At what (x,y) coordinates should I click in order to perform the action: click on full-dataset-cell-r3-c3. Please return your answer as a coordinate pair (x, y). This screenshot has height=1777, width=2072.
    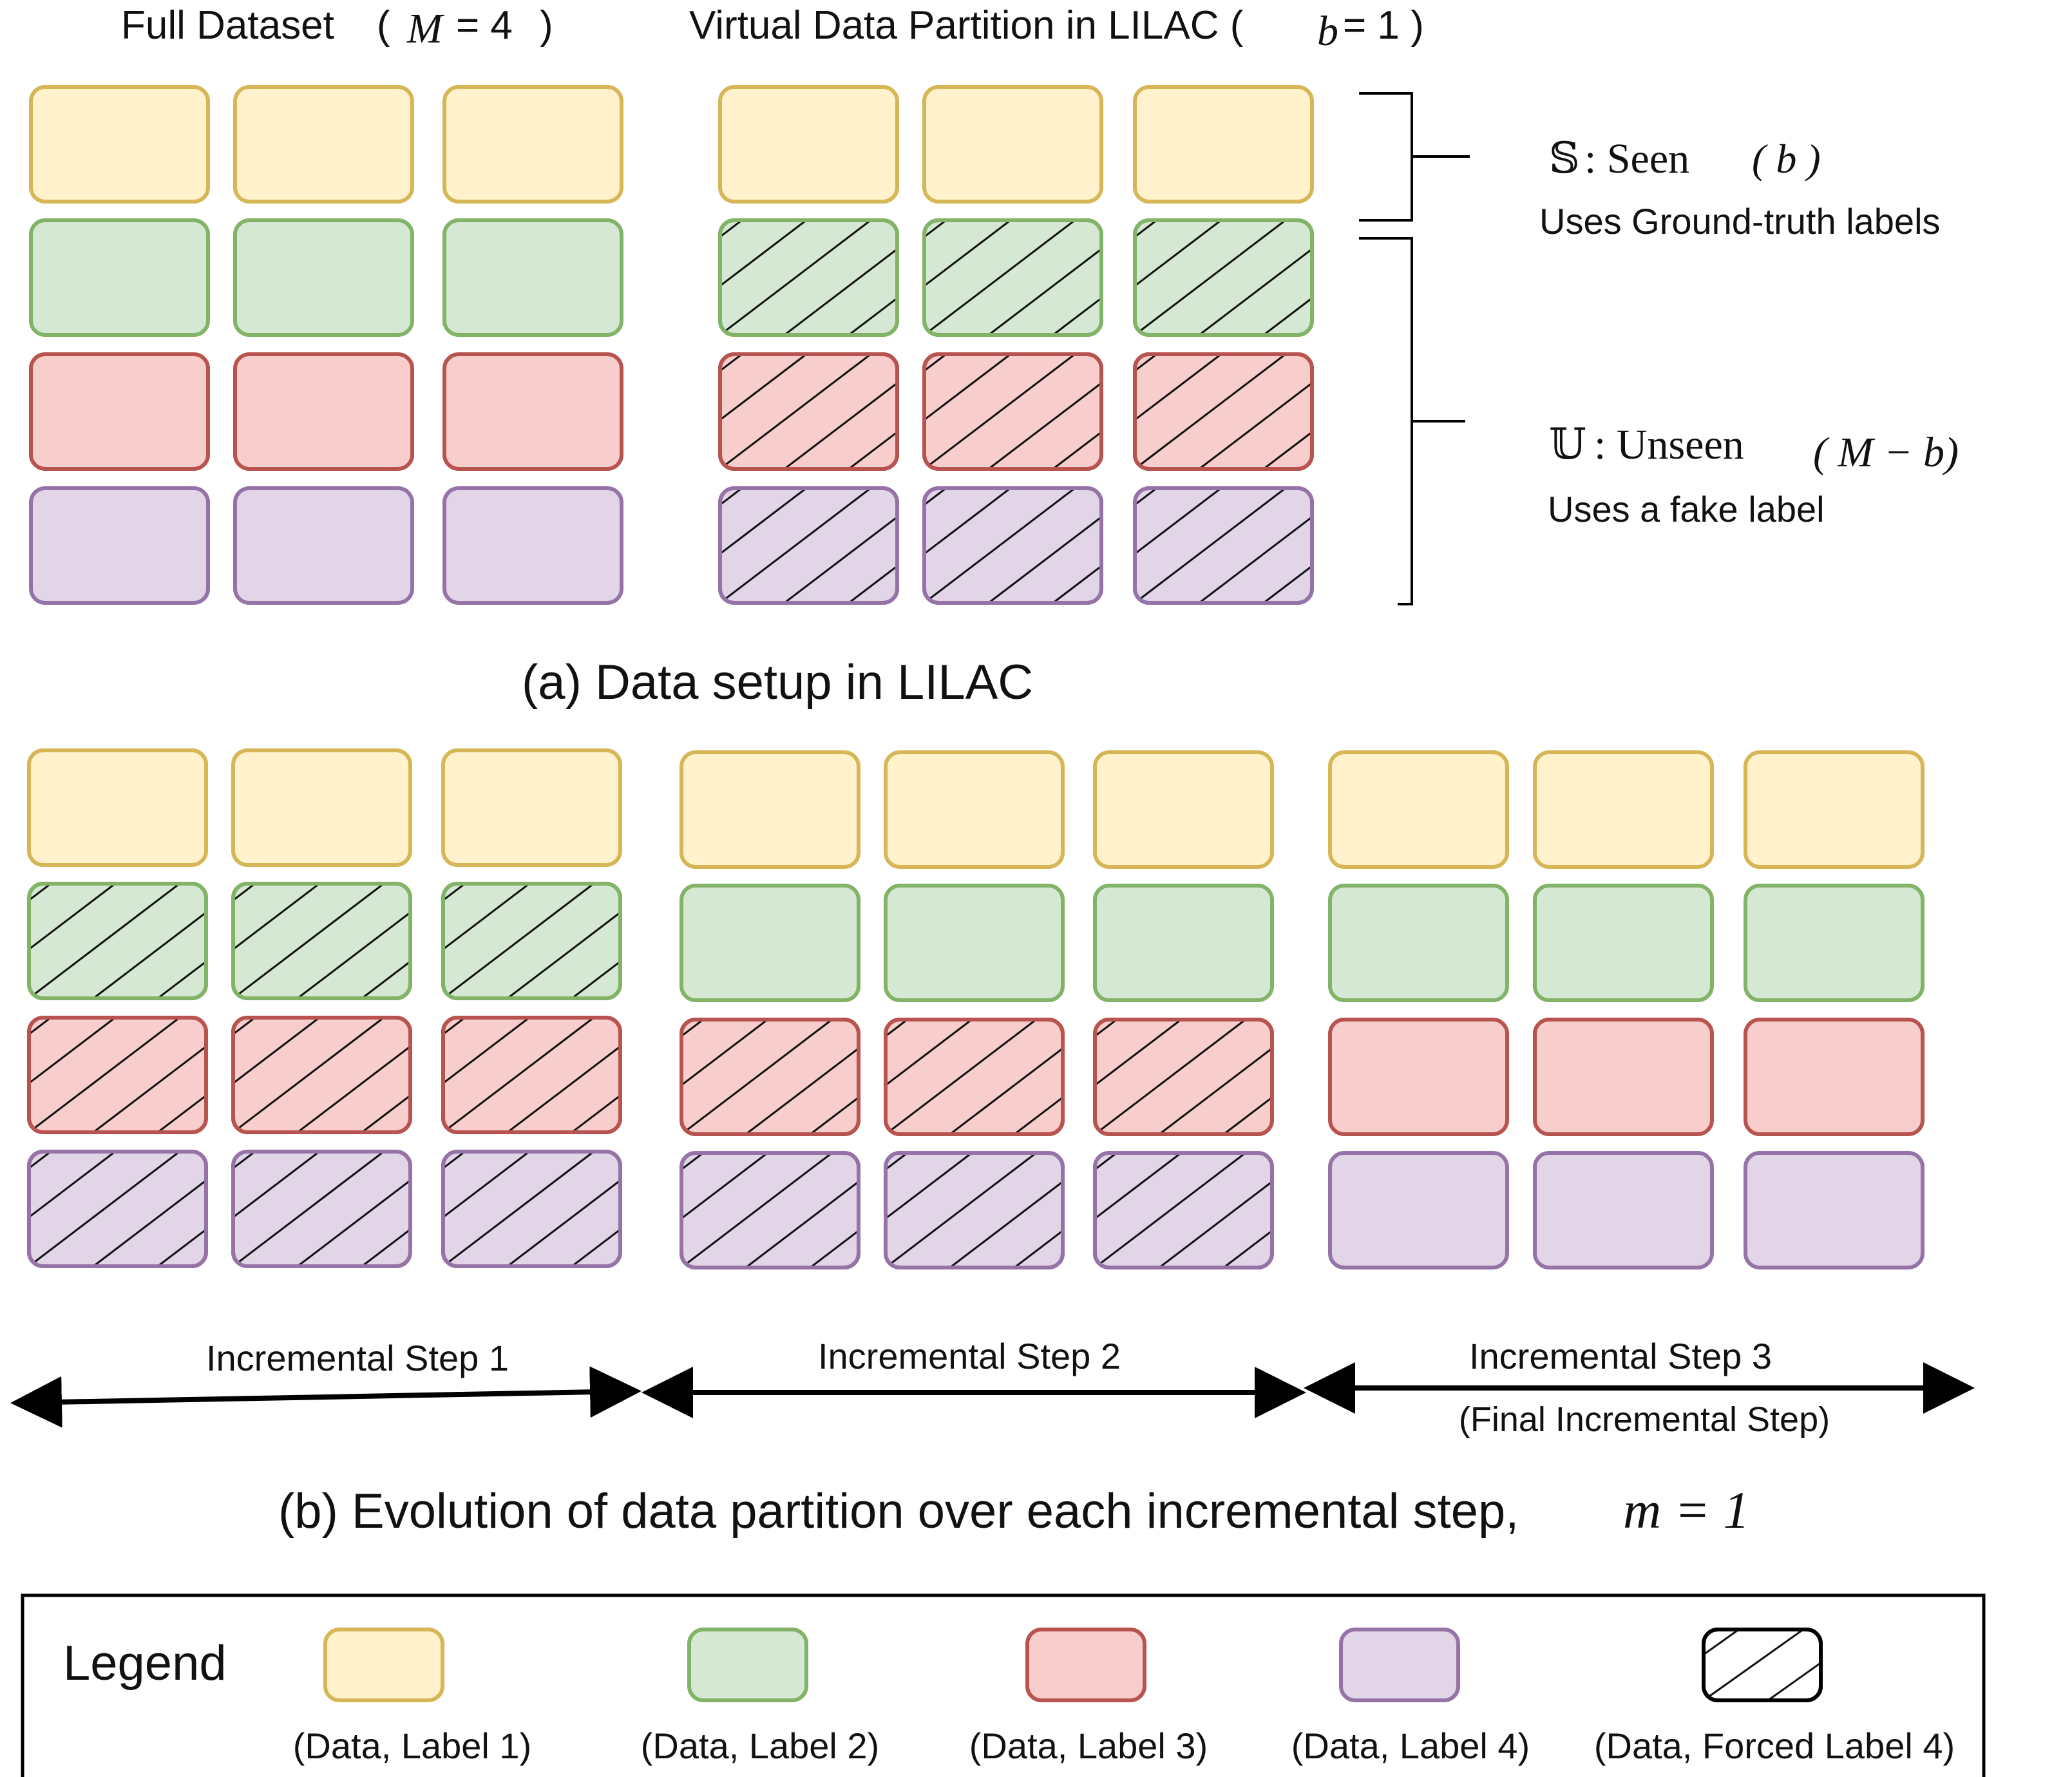
    Looking at the image, I should click on (532, 411).